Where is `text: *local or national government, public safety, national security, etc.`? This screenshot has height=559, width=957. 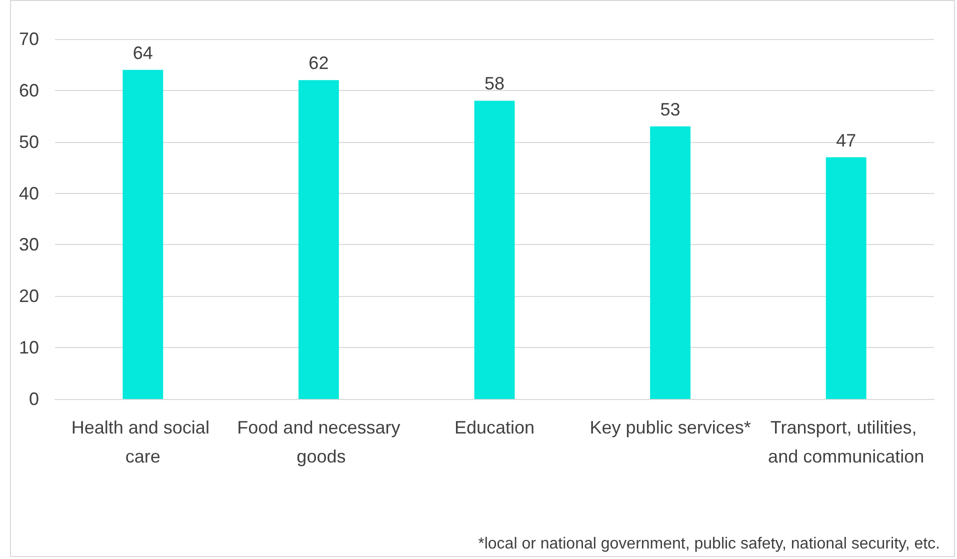 text: *local or national government, public safety, national security, etc. is located at coordinates (709, 544).